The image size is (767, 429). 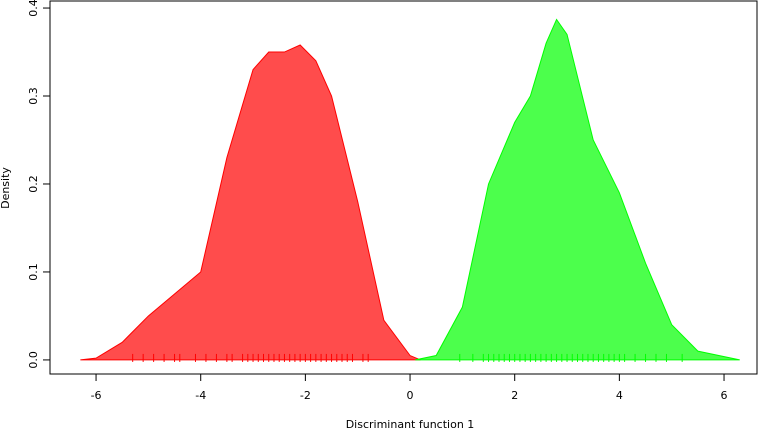 I want to click on y-tick-label: 0.2, so click(x=33, y=184).